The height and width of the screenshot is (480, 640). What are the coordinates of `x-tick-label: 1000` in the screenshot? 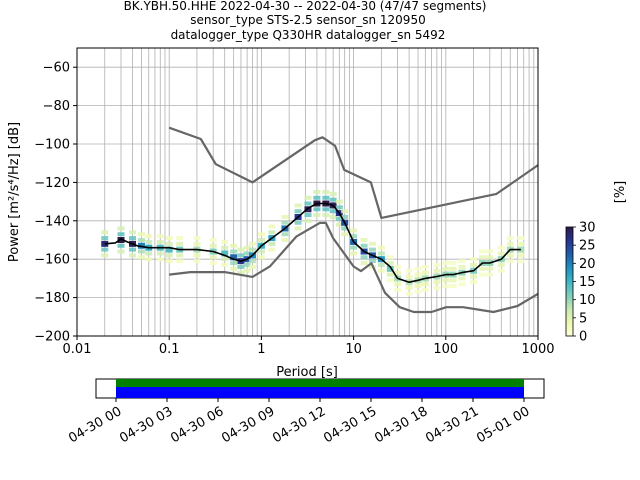 It's located at (537, 349).